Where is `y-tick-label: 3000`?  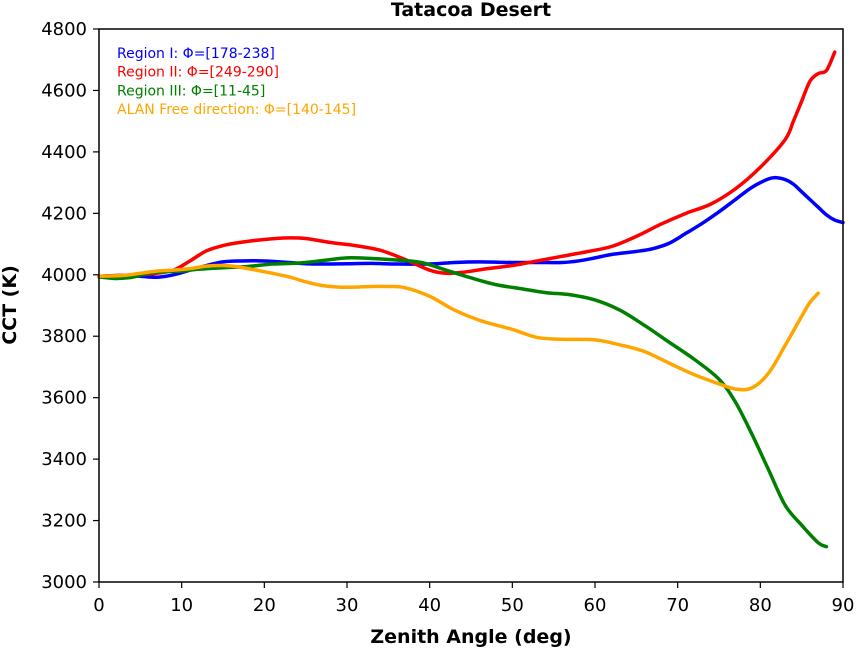 y-tick-label: 3000 is located at coordinates (64, 582).